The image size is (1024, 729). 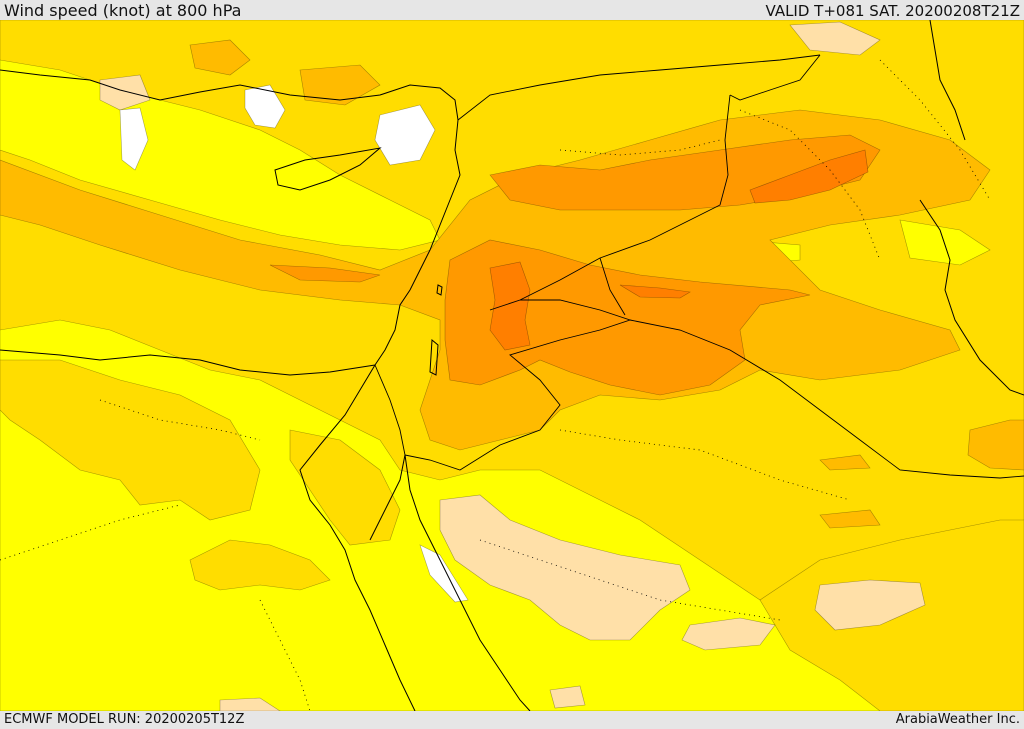 What do you see at coordinates (340, 85) in the screenshot?
I see `fill-elevated-turkey` at bounding box center [340, 85].